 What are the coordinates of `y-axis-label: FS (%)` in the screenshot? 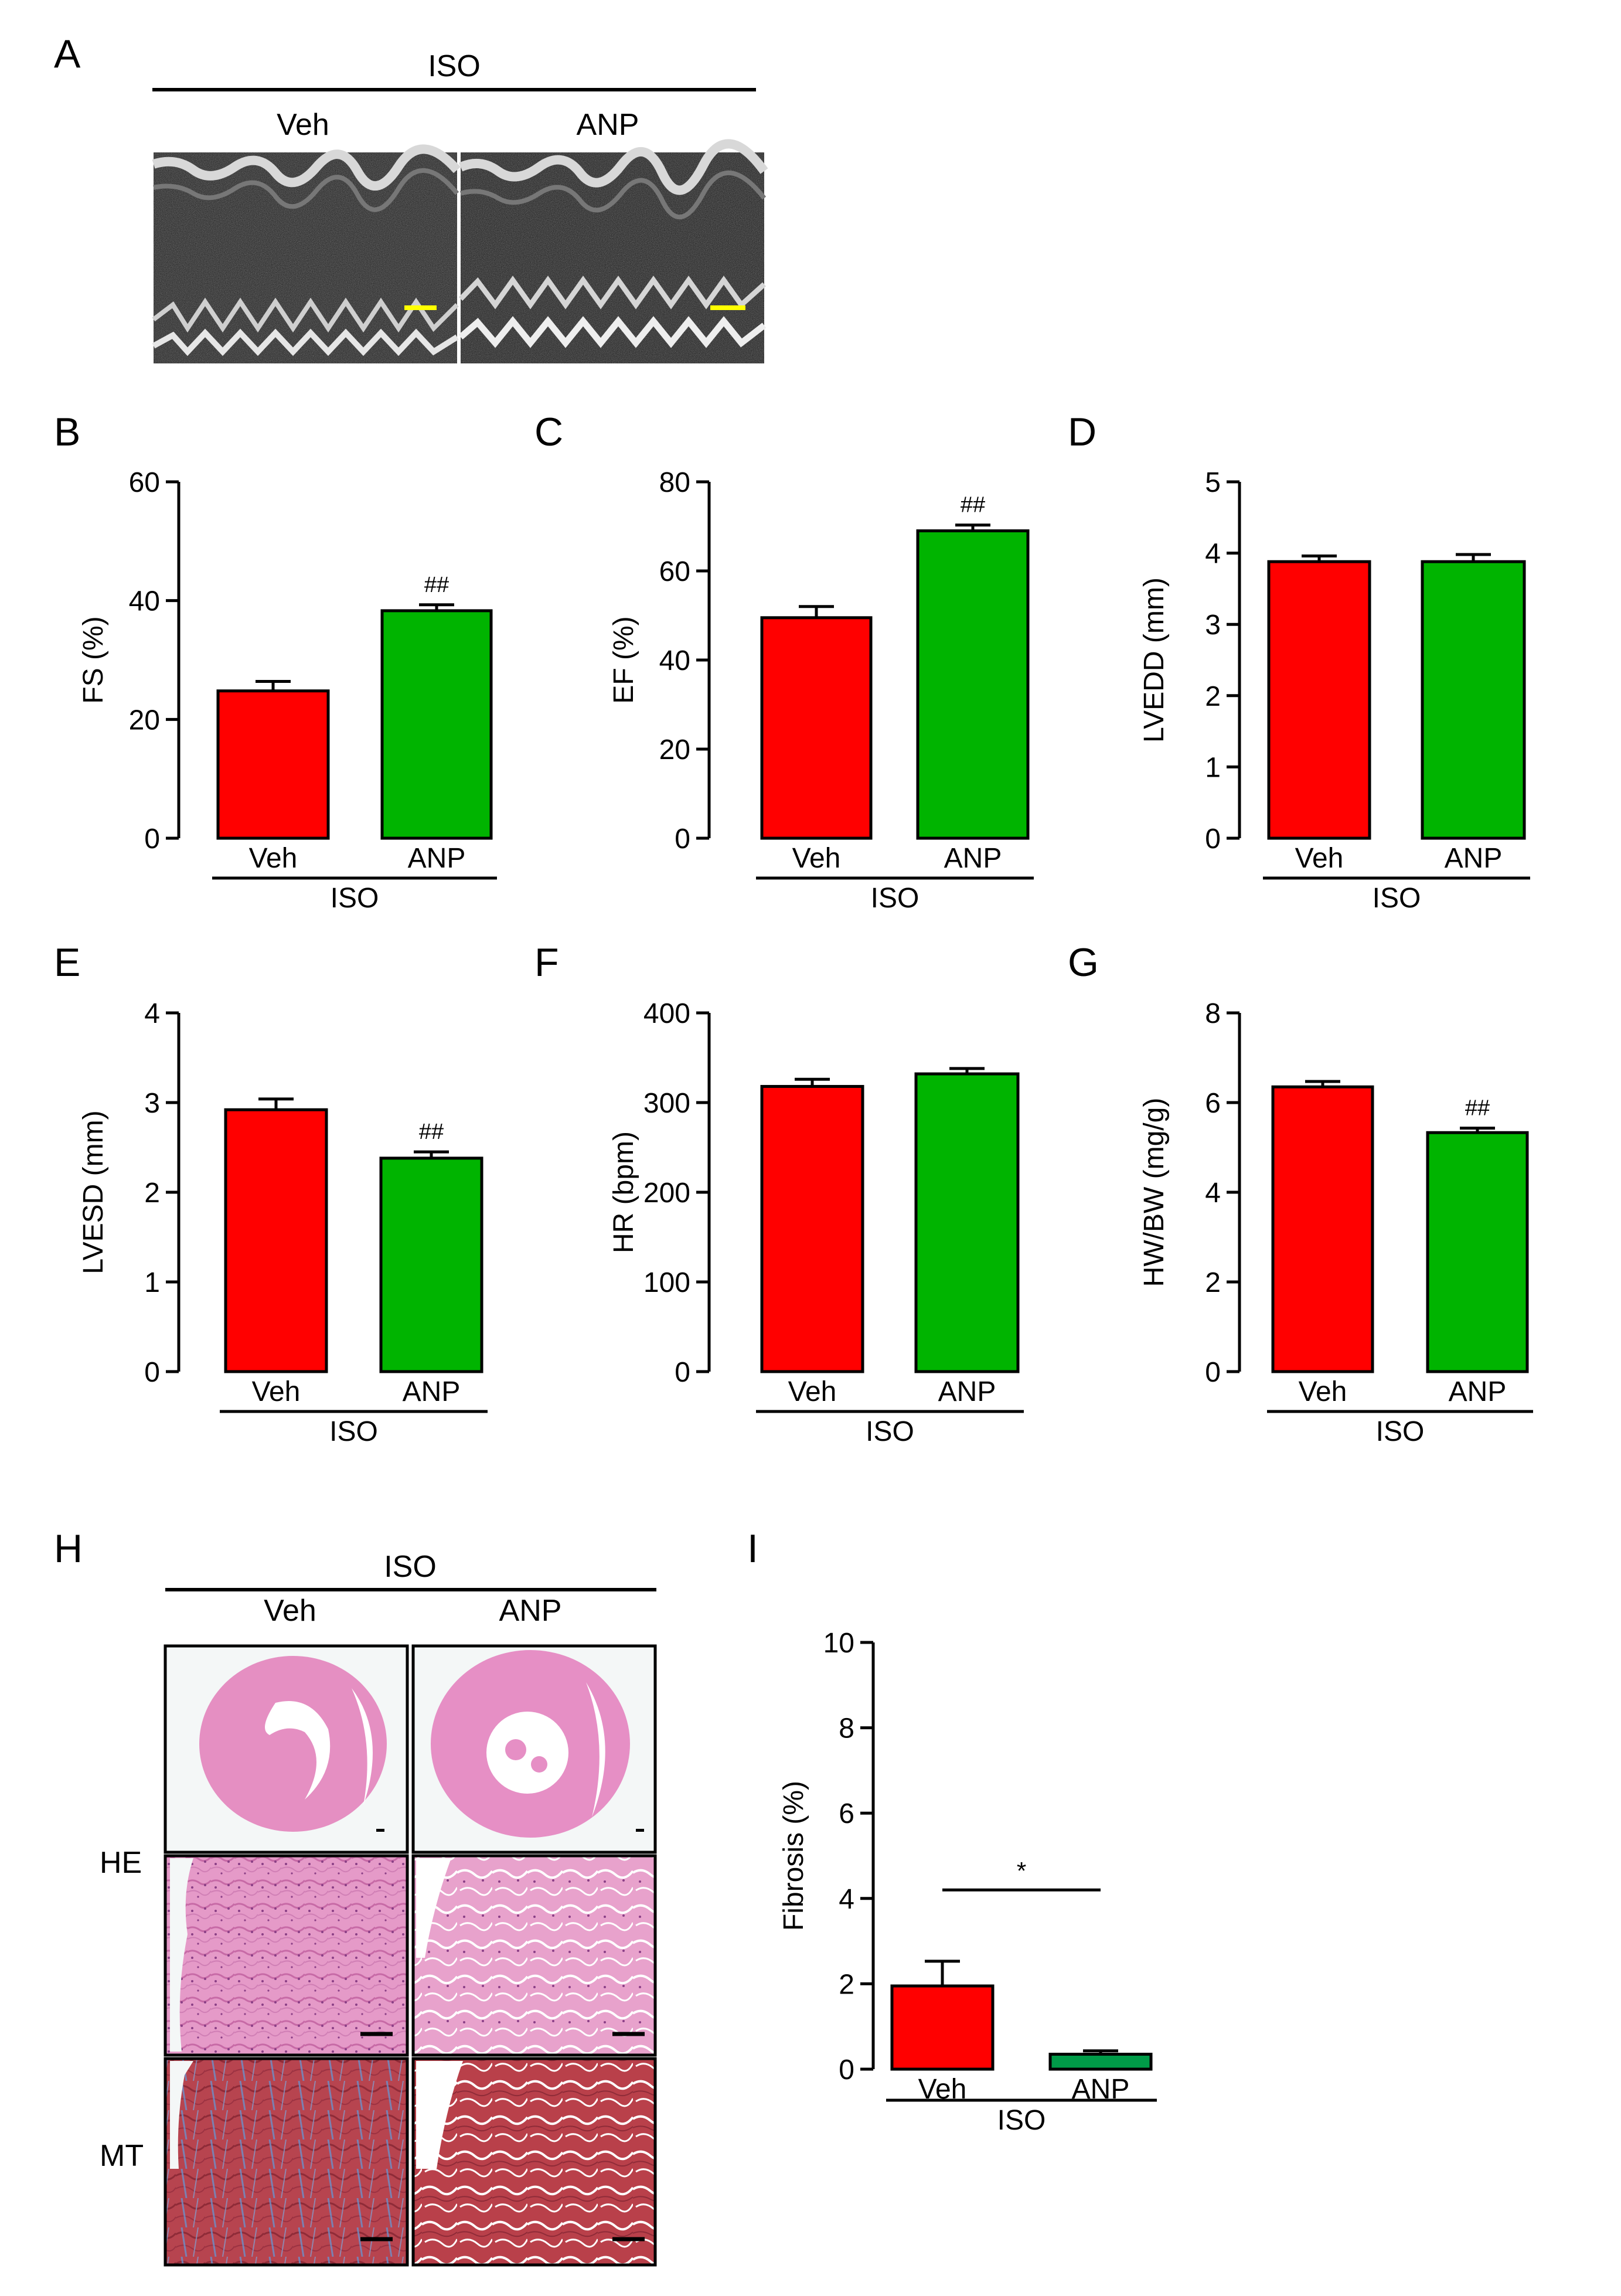 It's located at (93, 659).